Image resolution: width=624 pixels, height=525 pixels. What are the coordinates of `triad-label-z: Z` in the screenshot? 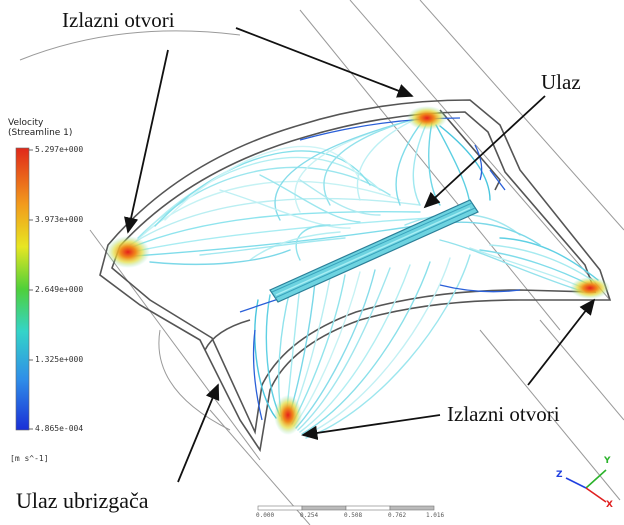 It's located at (559, 475).